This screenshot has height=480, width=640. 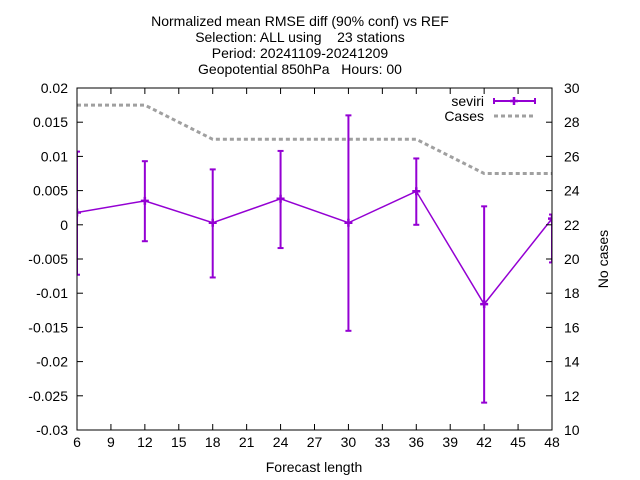 What do you see at coordinates (52, 293) in the screenshot?
I see `y-tick-label: -0.01` at bounding box center [52, 293].